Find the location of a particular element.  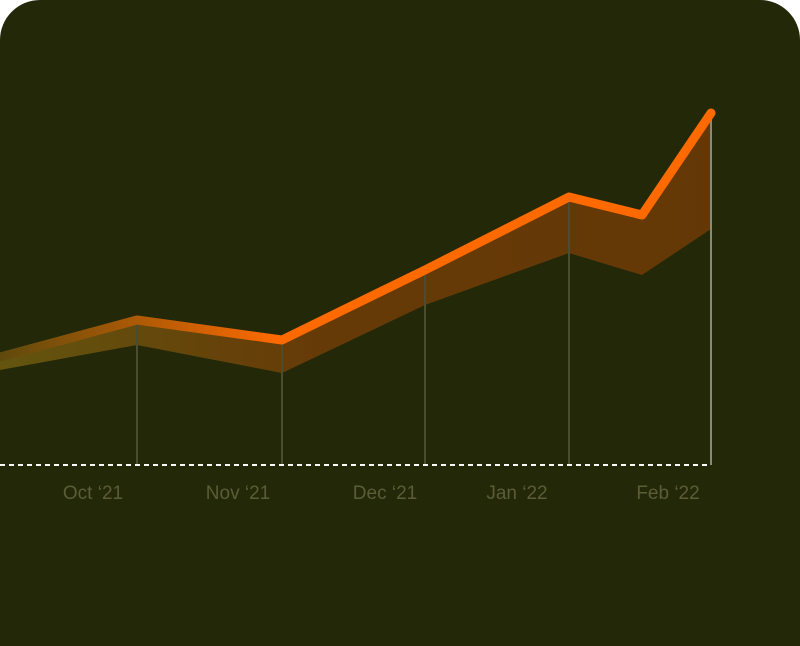

x-tick-label: Nov ‘21 is located at coordinates (238, 493).